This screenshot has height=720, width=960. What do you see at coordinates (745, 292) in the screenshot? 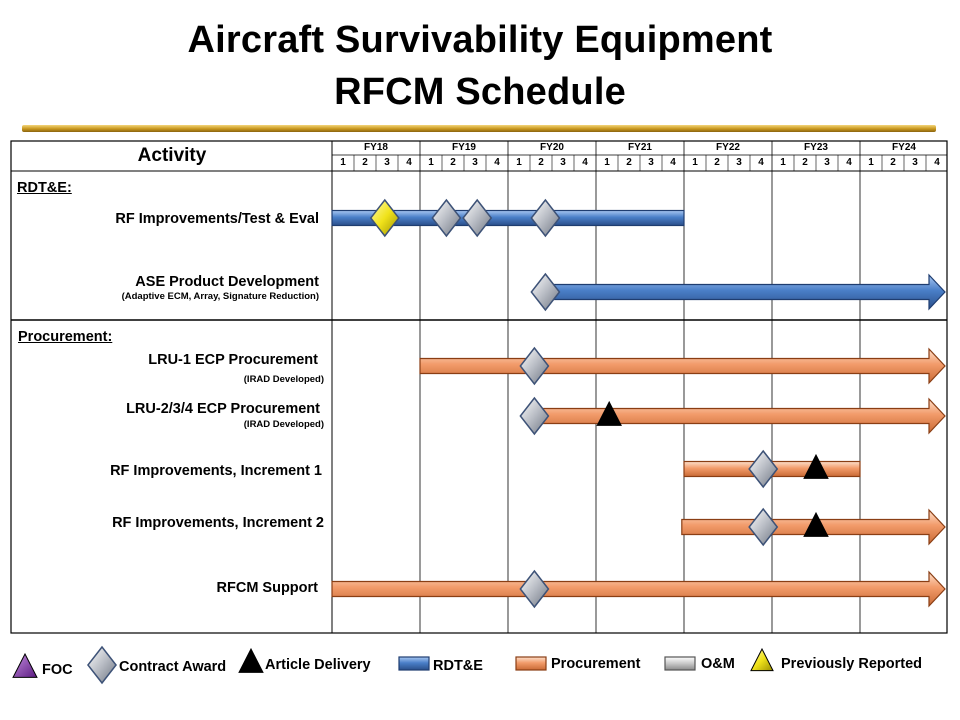
I see `rdte-bar-arrow` at bounding box center [745, 292].